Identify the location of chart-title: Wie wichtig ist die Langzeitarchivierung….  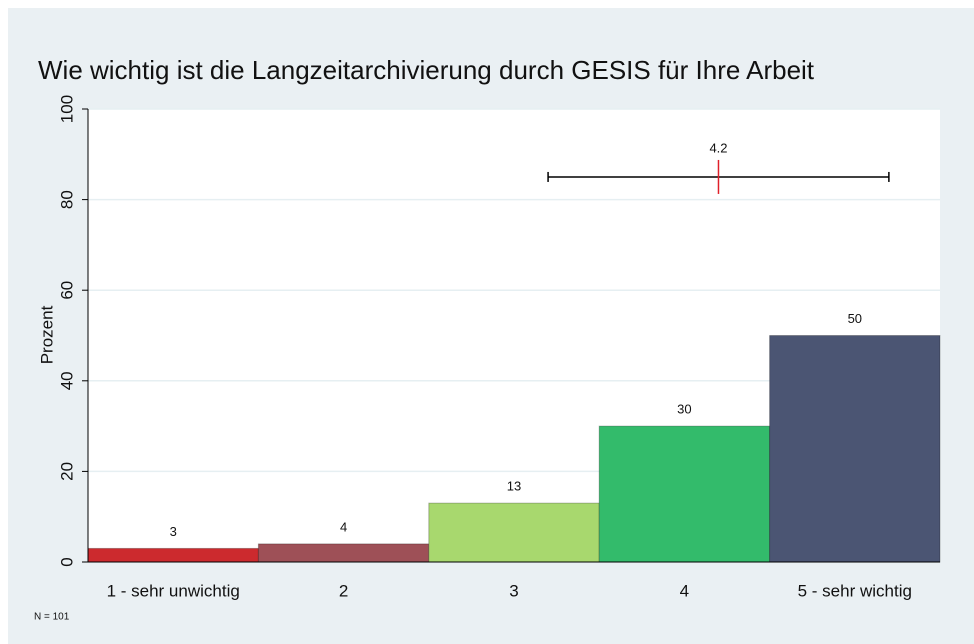
(426, 70).